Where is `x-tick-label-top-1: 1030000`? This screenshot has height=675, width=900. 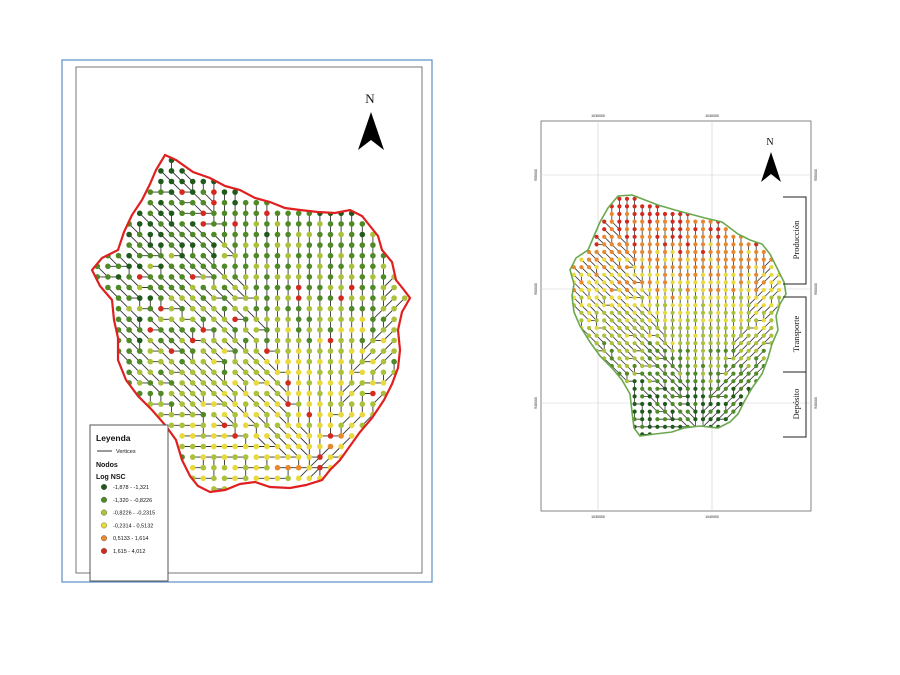
x-tick-label-top-1: 1030000 is located at coordinates (598, 116).